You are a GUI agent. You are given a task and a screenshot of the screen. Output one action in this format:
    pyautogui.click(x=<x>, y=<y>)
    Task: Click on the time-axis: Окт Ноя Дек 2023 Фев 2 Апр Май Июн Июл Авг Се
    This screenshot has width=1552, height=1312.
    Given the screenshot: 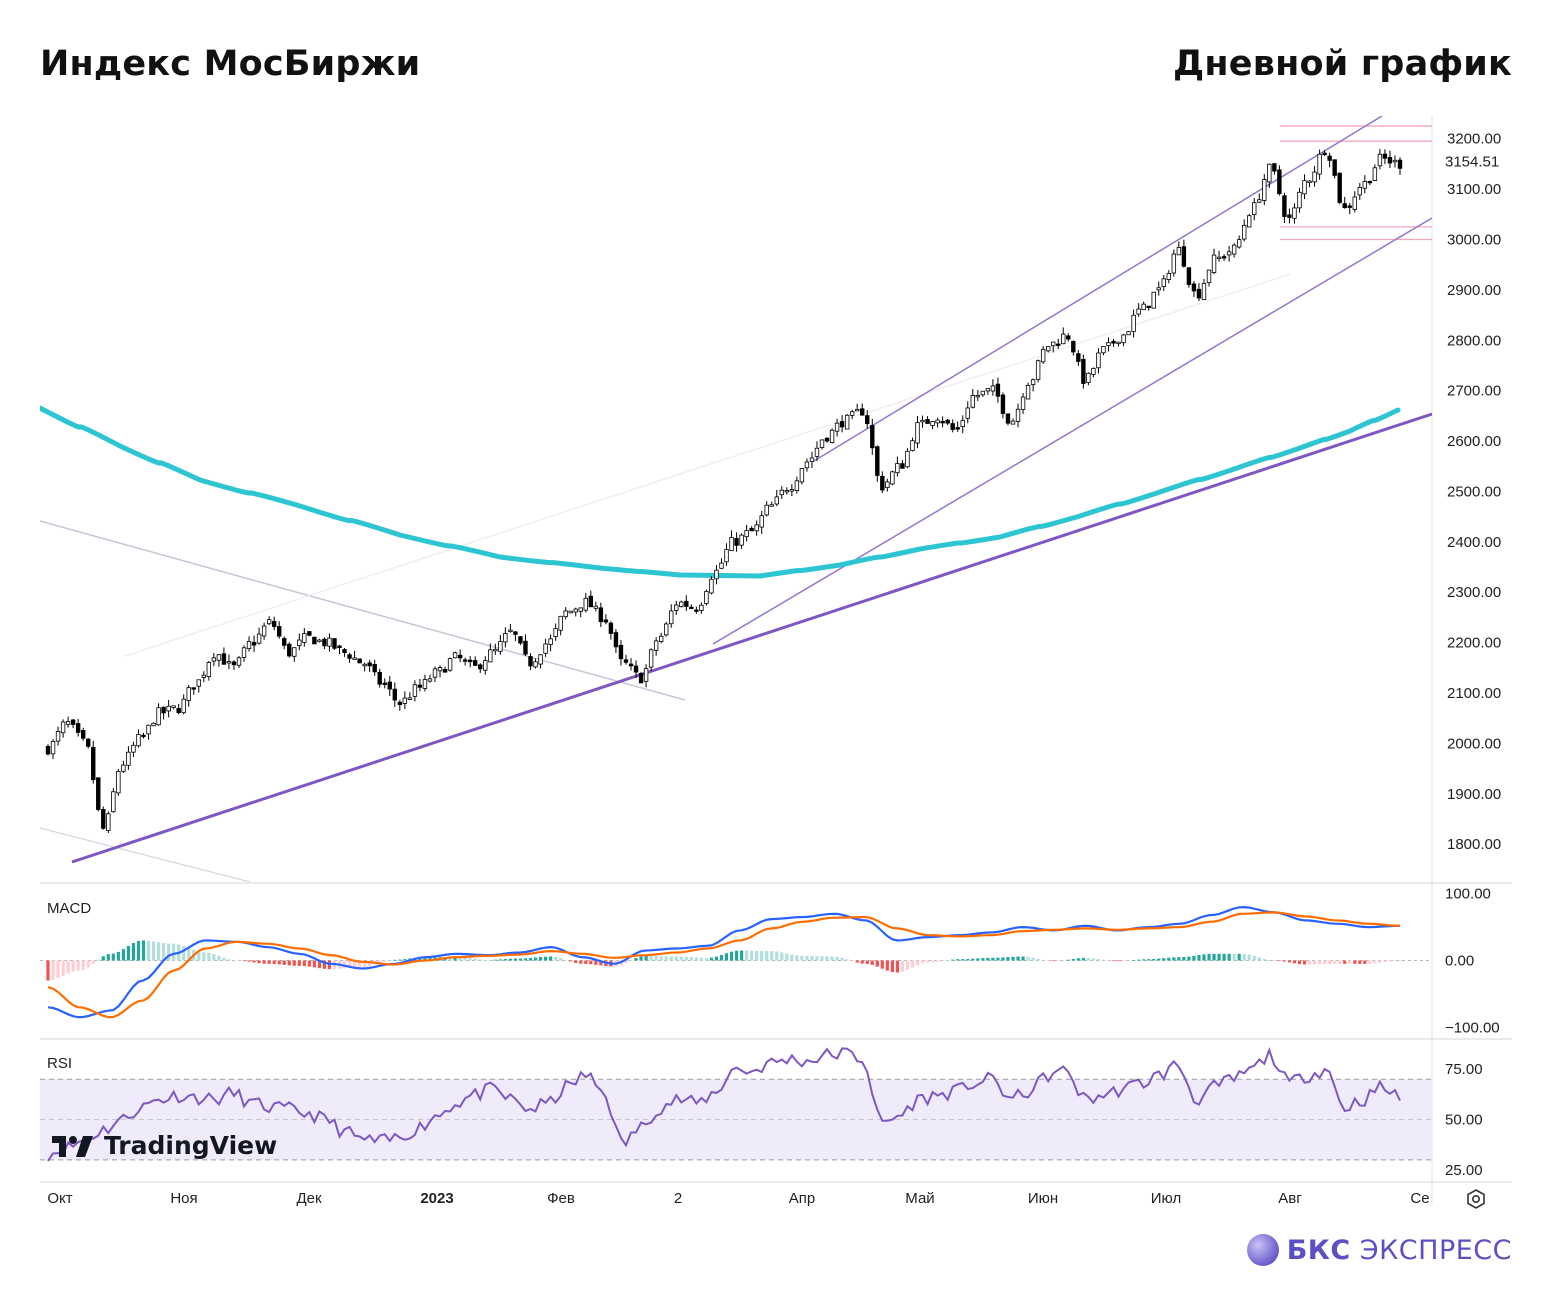 What is the action you would take?
    pyautogui.click(x=738, y=1198)
    